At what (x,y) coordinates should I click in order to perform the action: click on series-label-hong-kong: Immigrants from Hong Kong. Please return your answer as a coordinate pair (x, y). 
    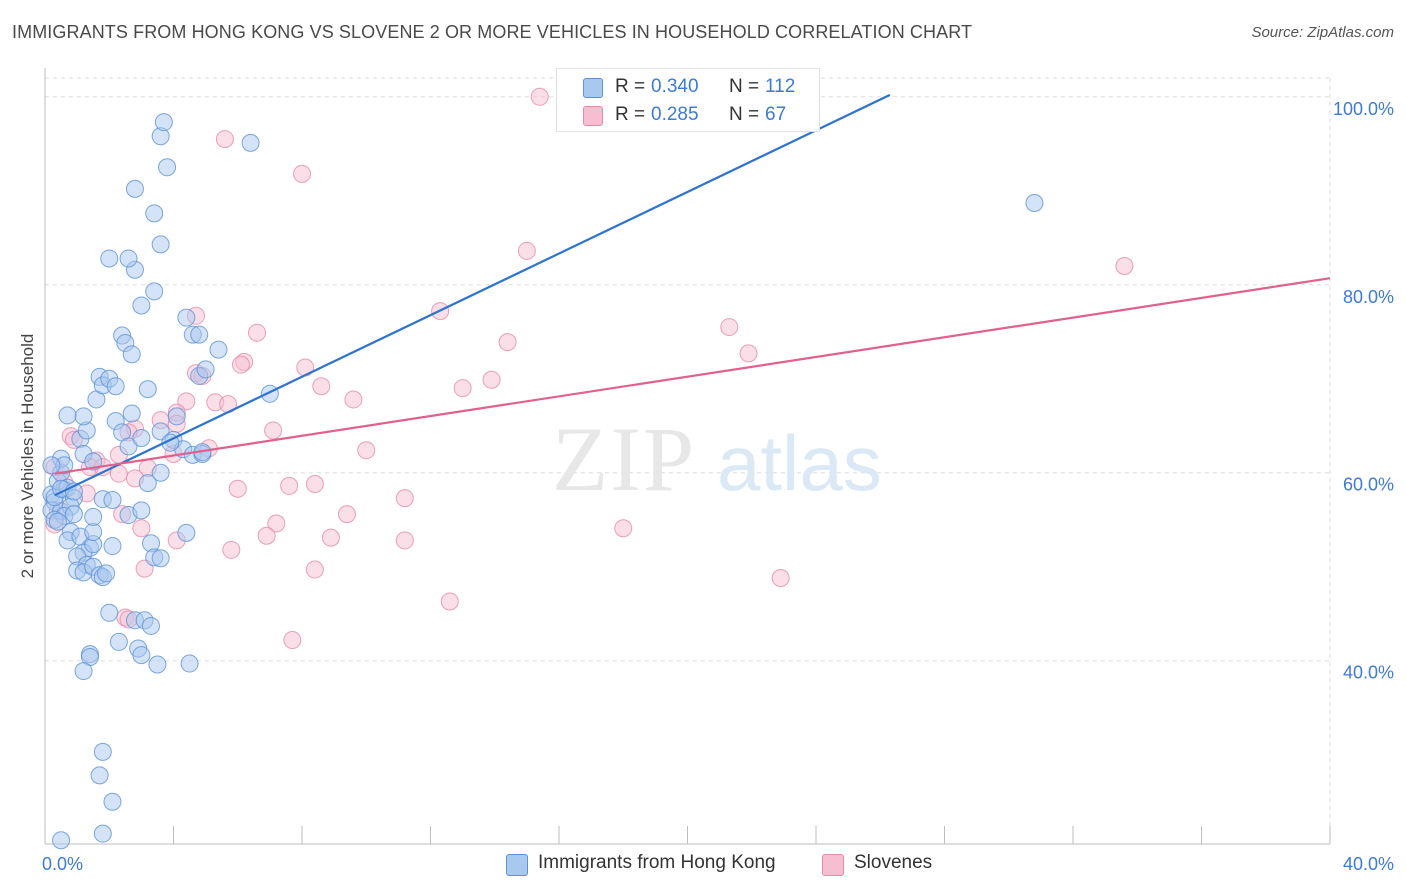
    Looking at the image, I should click on (657, 862).